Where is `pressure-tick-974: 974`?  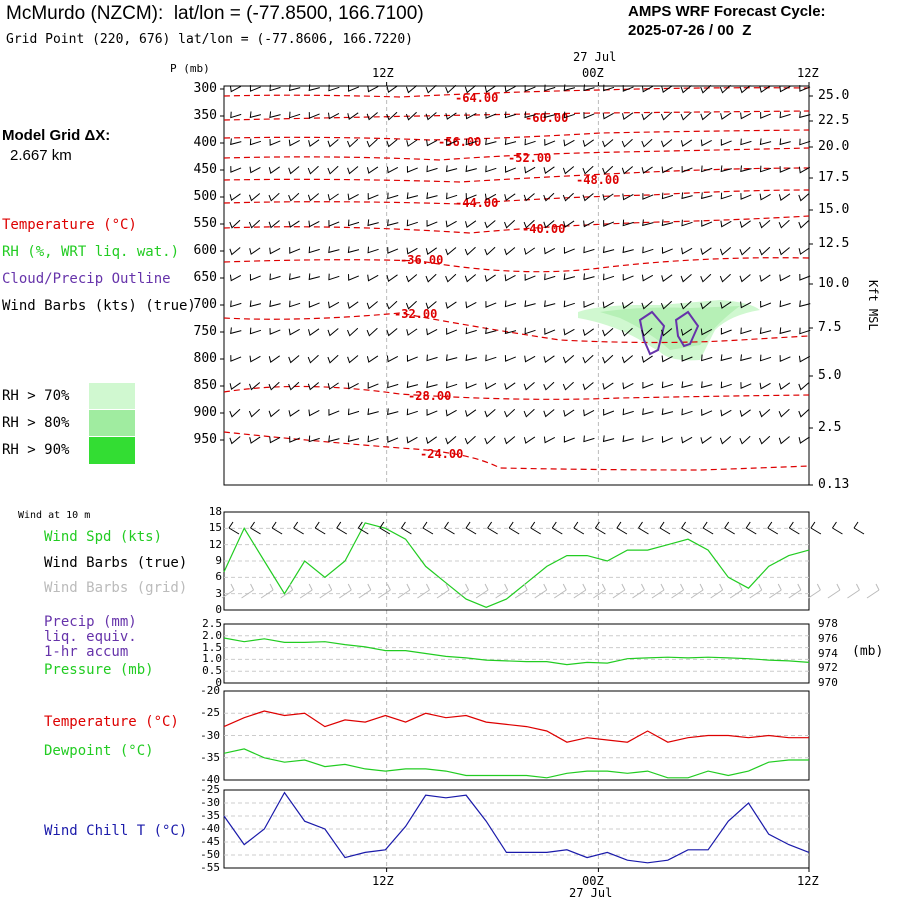 pressure-tick-974: 974 is located at coordinates (828, 653).